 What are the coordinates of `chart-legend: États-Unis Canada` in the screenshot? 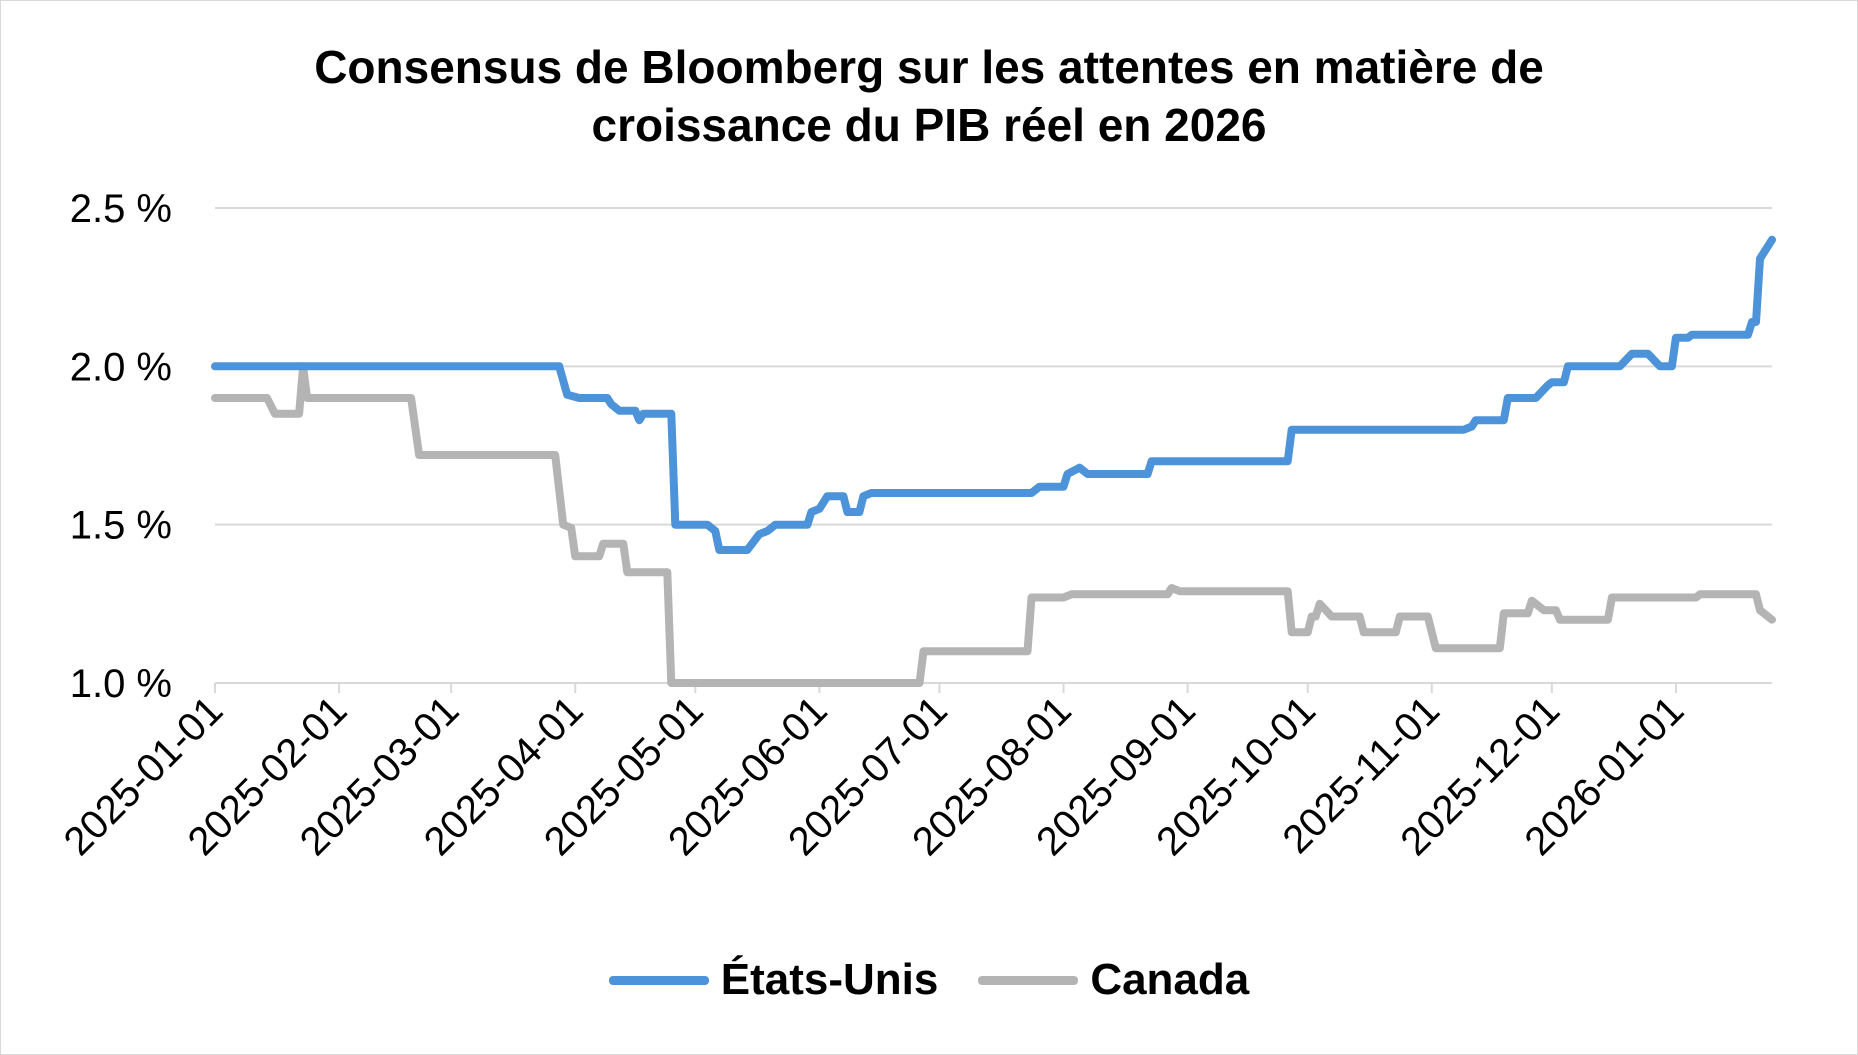 It's located at (929, 980).